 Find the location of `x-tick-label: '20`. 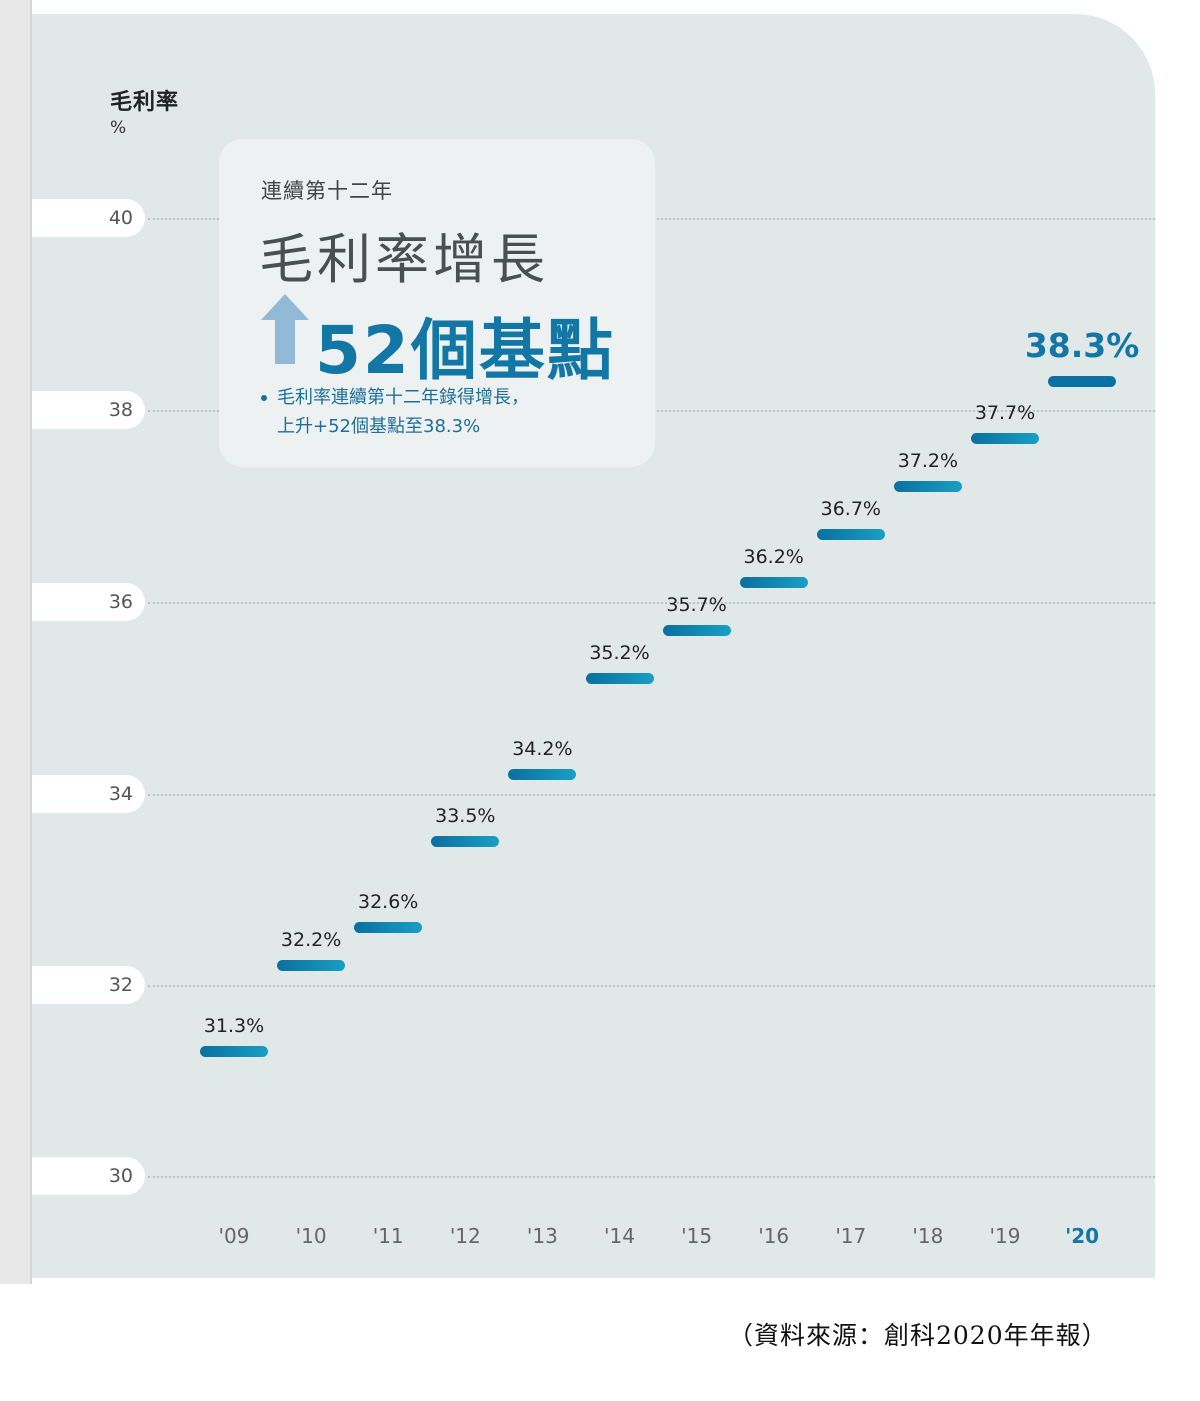

x-tick-label: '20 is located at coordinates (1082, 1236).